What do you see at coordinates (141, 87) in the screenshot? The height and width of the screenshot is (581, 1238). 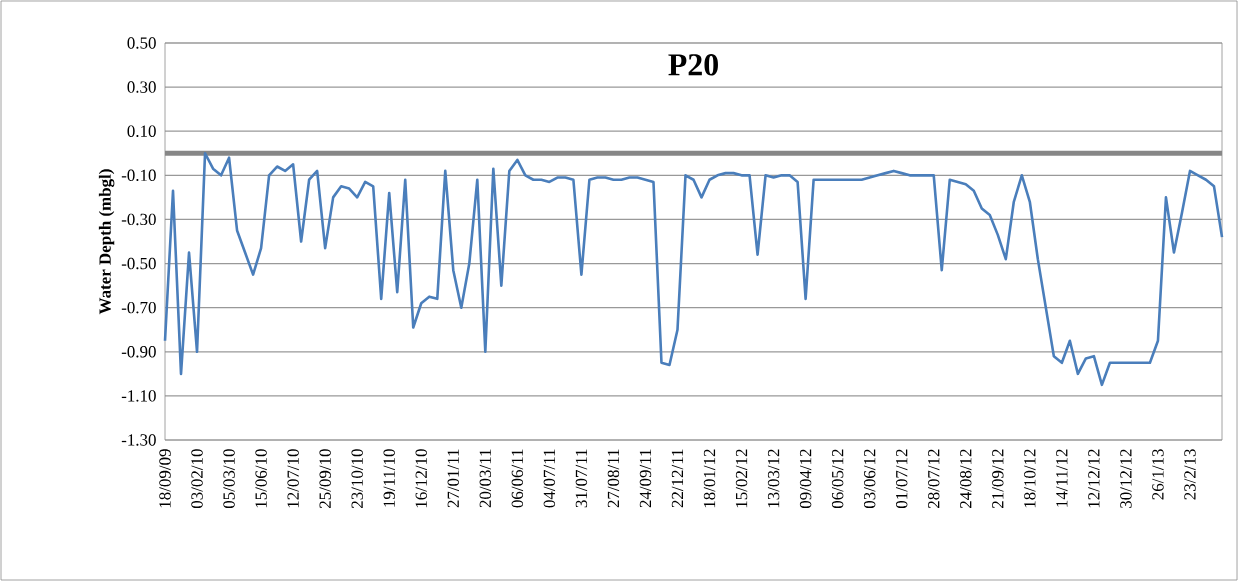 I see `y-tick-label: 0.30` at bounding box center [141, 87].